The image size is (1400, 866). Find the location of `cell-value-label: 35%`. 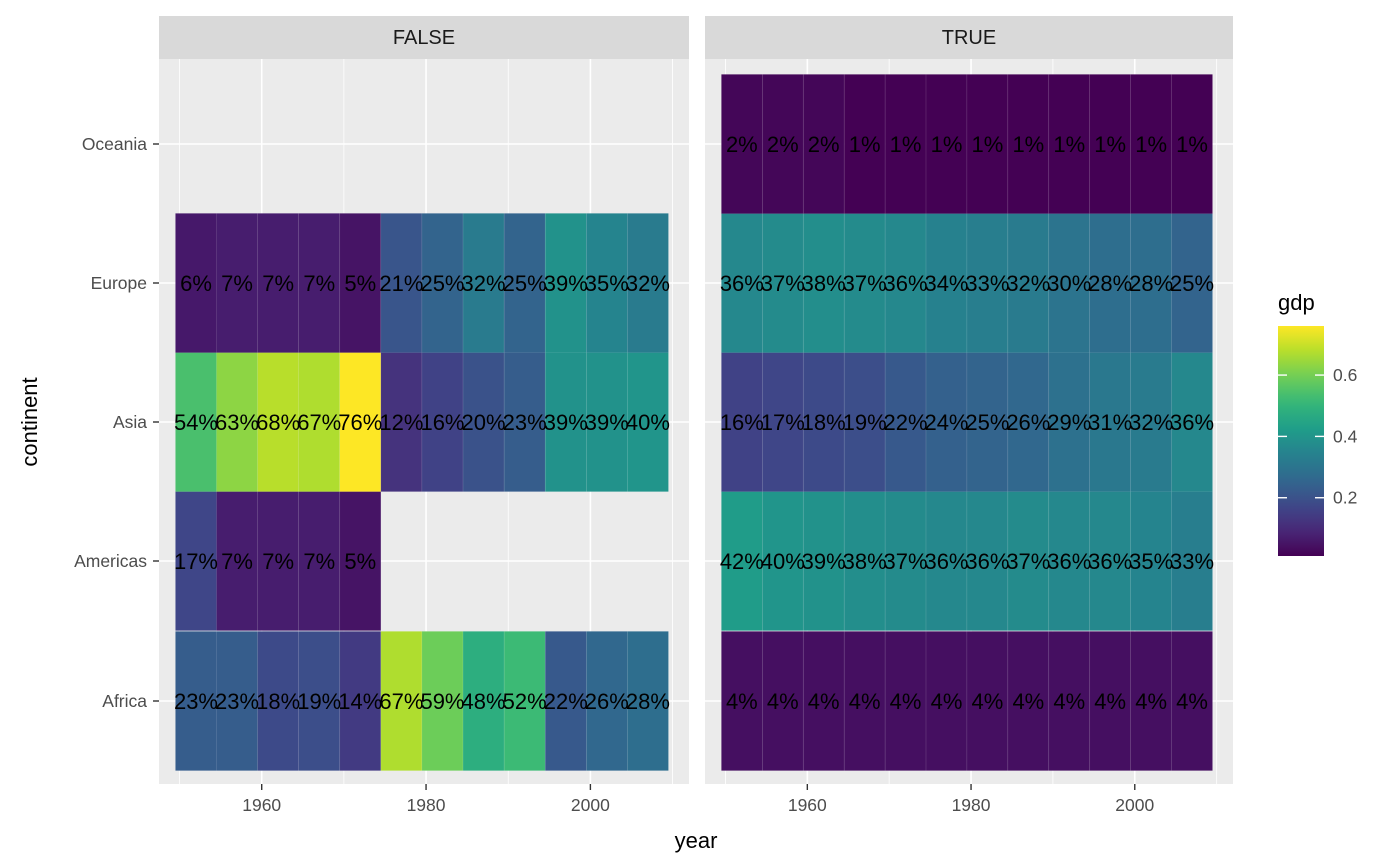

cell-value-label: 35% is located at coordinates (607, 283).